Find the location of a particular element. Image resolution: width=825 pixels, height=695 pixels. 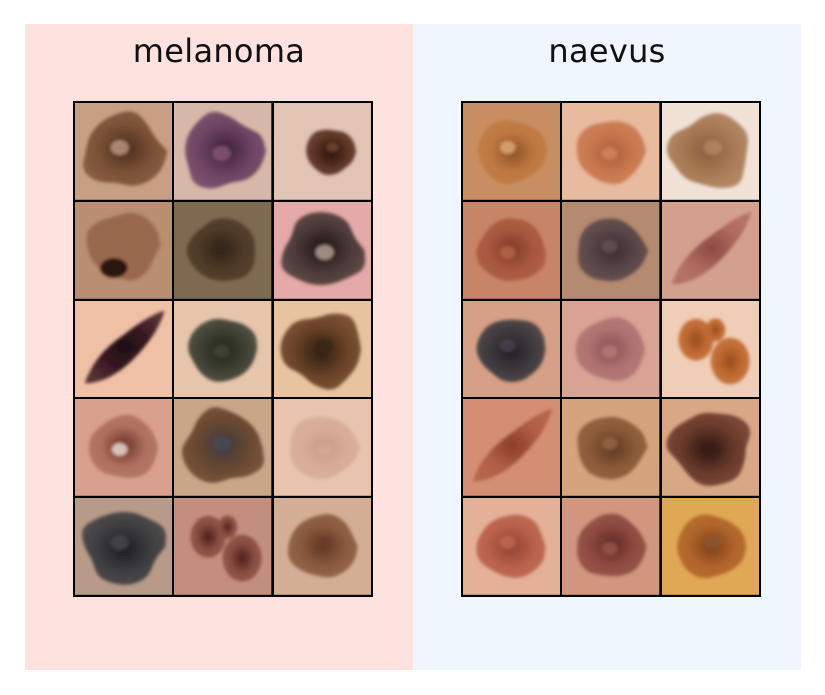

melanoma-title: melanoma is located at coordinates (219, 51).